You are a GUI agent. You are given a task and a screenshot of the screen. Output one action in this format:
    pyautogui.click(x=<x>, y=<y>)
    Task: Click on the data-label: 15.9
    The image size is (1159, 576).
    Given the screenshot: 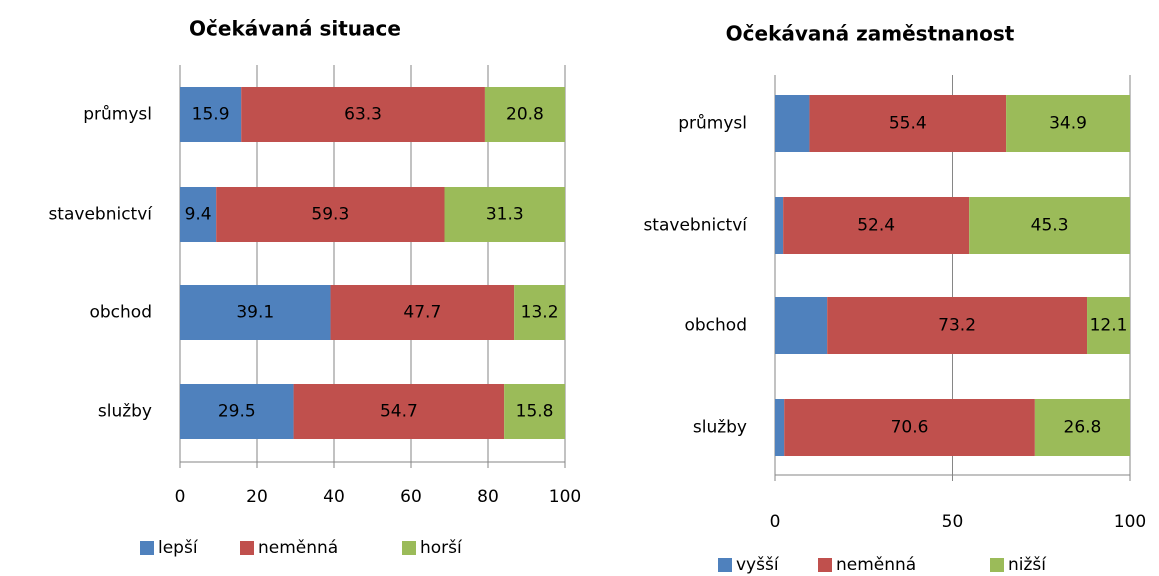 What is the action you would take?
    pyautogui.click(x=211, y=115)
    